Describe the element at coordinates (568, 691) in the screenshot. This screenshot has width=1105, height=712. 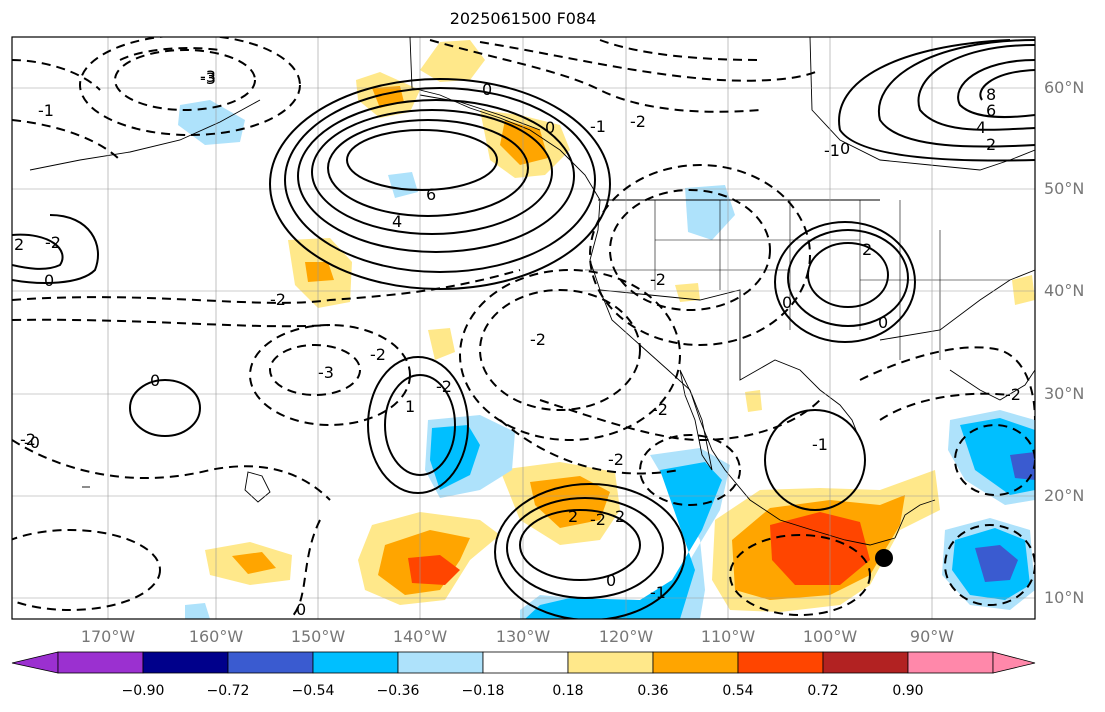
I see `colorbar-tick-label: 0.18` at that location.